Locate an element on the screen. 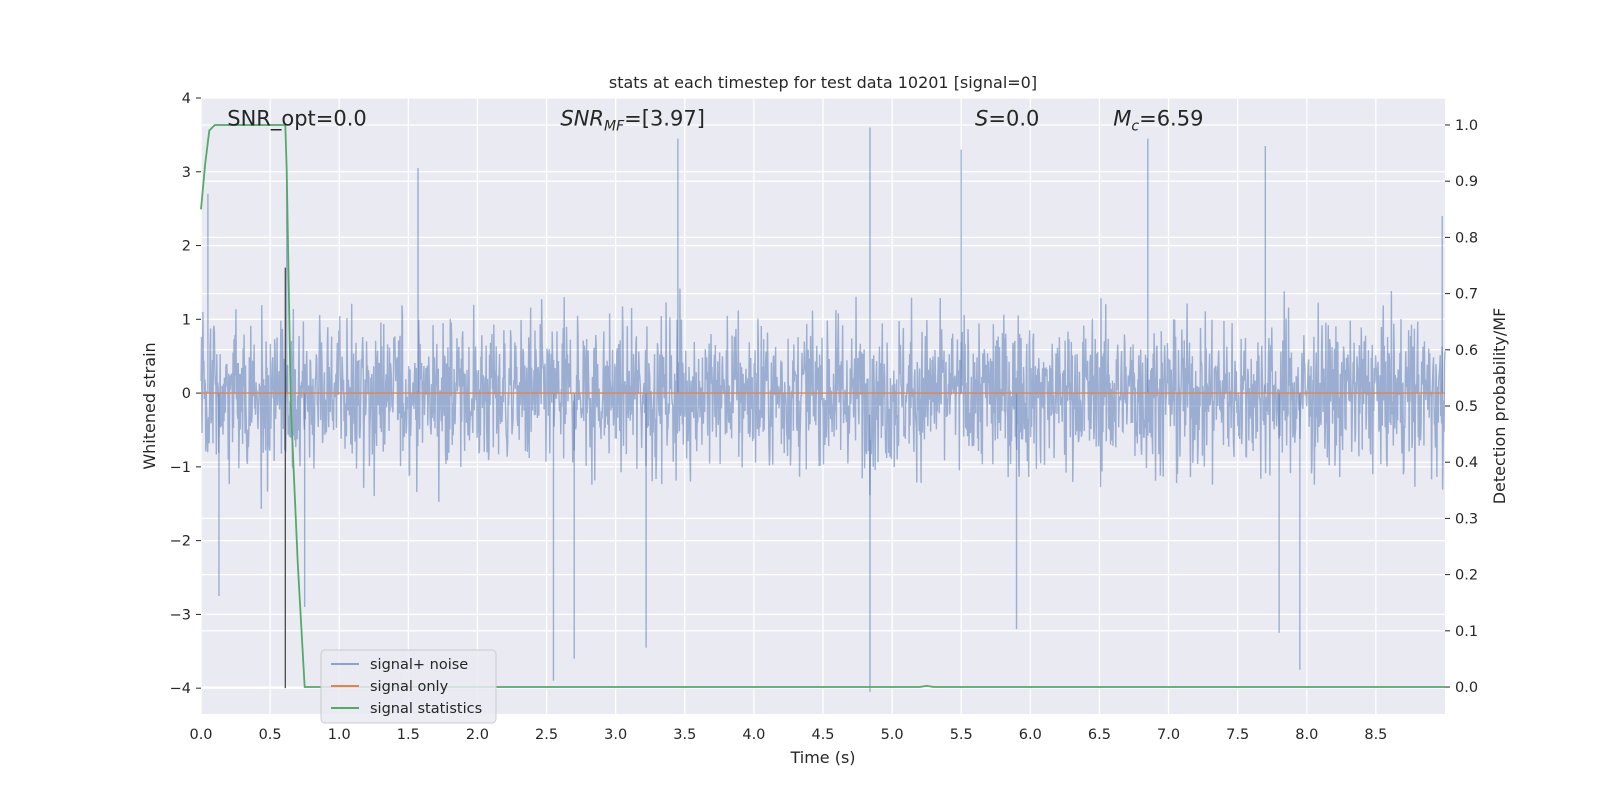 This screenshot has height=800, width=1600. legend-label-signal-statistics: signal statistics is located at coordinates (426, 709).